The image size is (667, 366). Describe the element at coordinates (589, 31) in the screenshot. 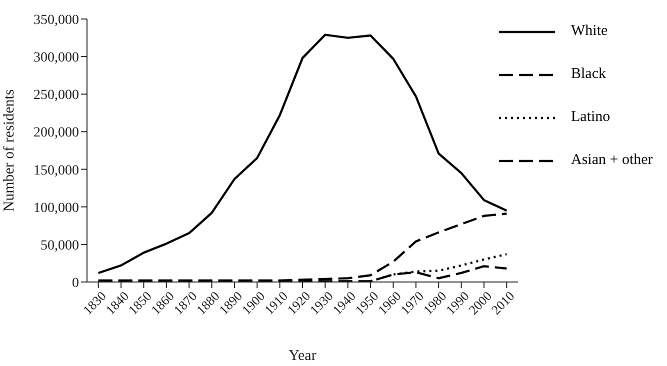

I see `legend-label: White` at that location.